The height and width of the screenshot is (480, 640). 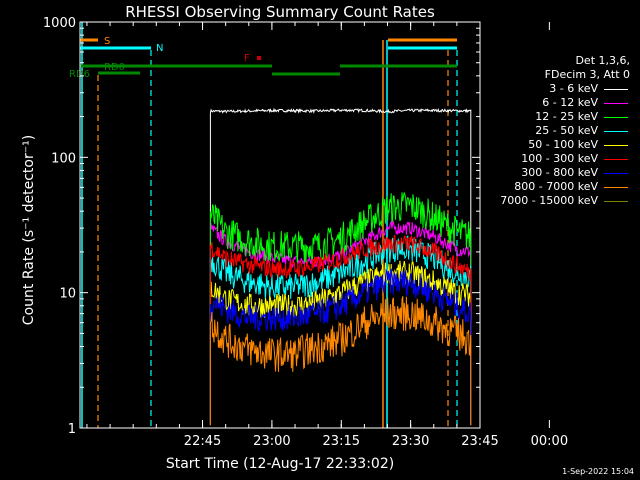 What do you see at coordinates (410, 441) in the screenshot?
I see `x-tick-label: 23:30` at bounding box center [410, 441].